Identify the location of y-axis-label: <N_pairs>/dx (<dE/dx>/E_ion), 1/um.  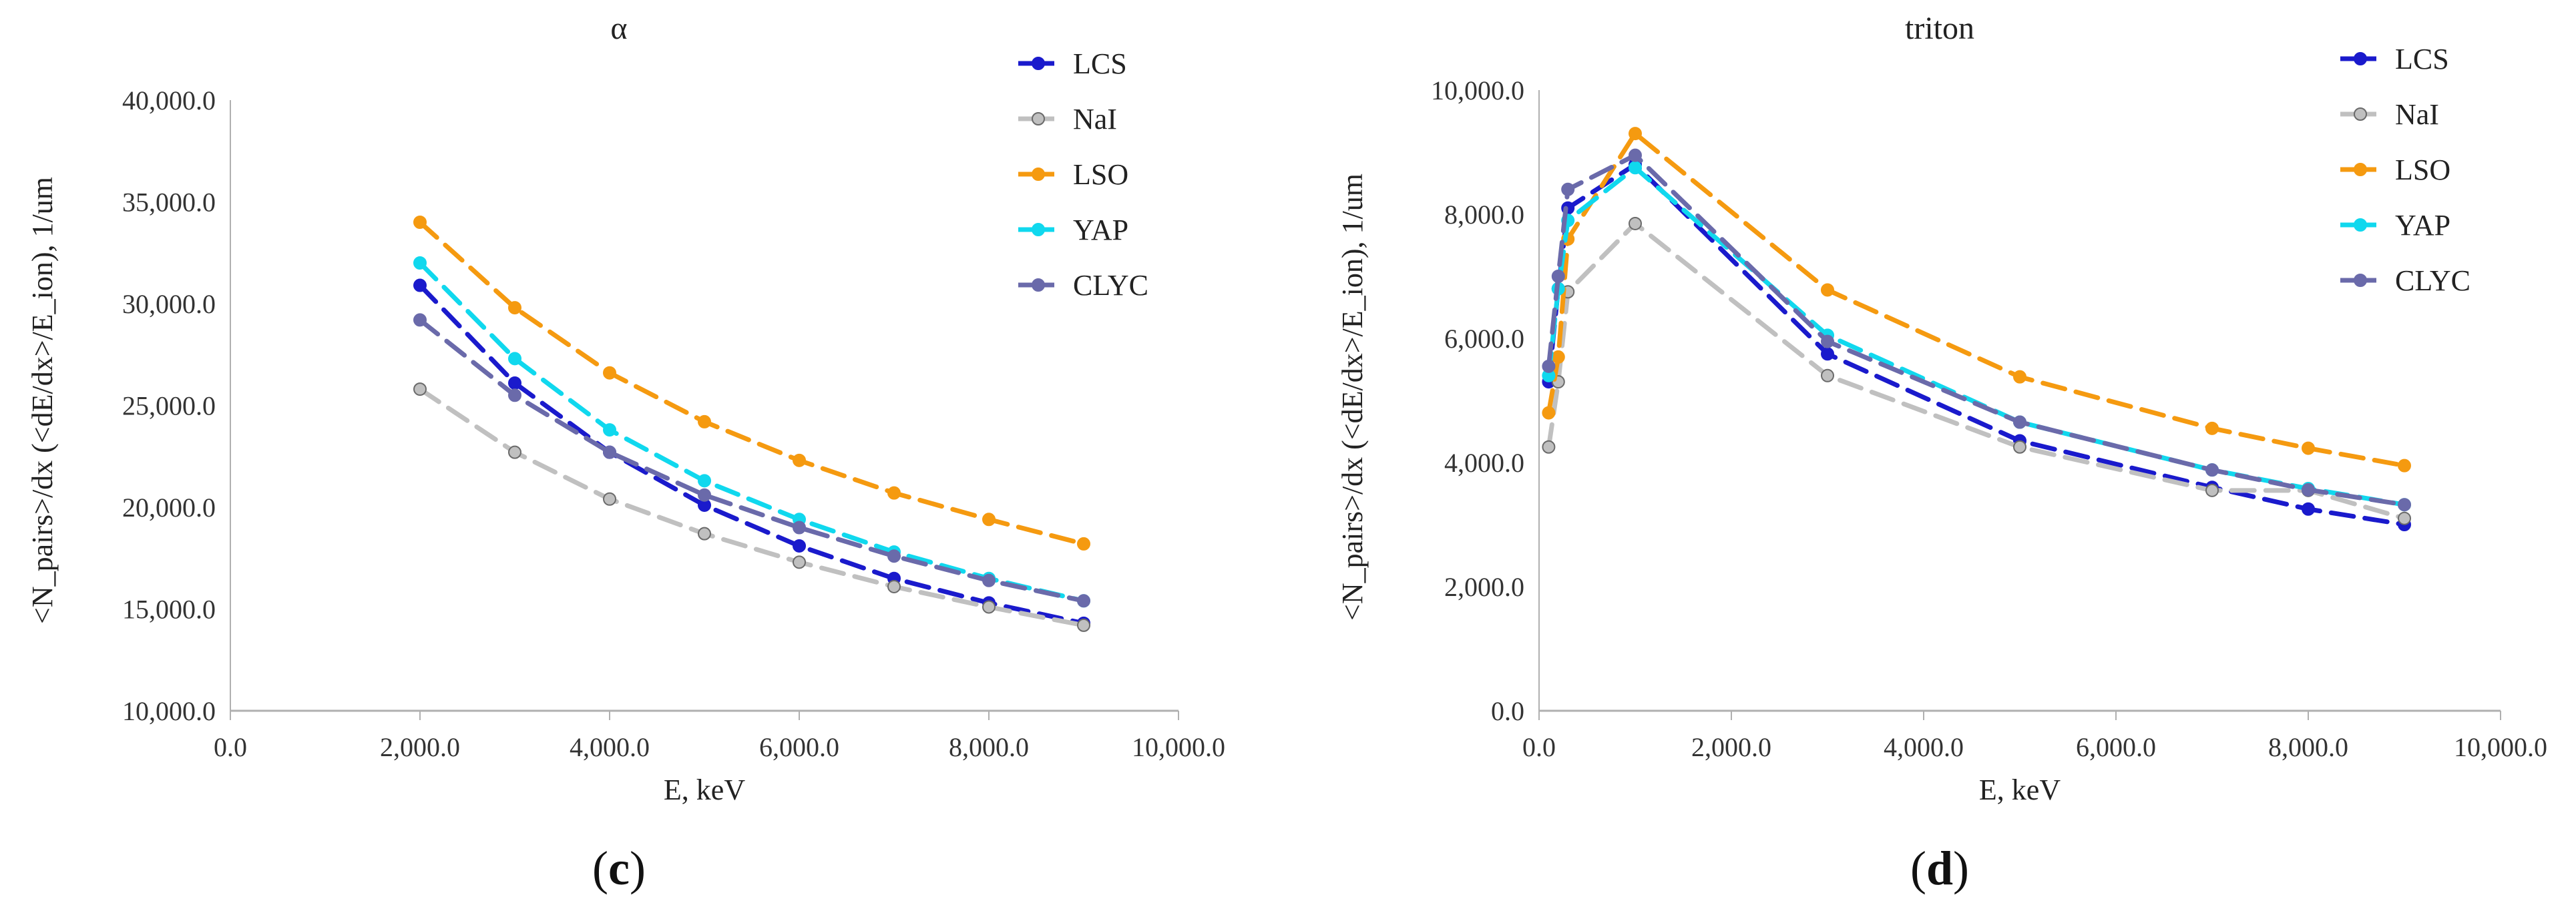
(1352, 398).